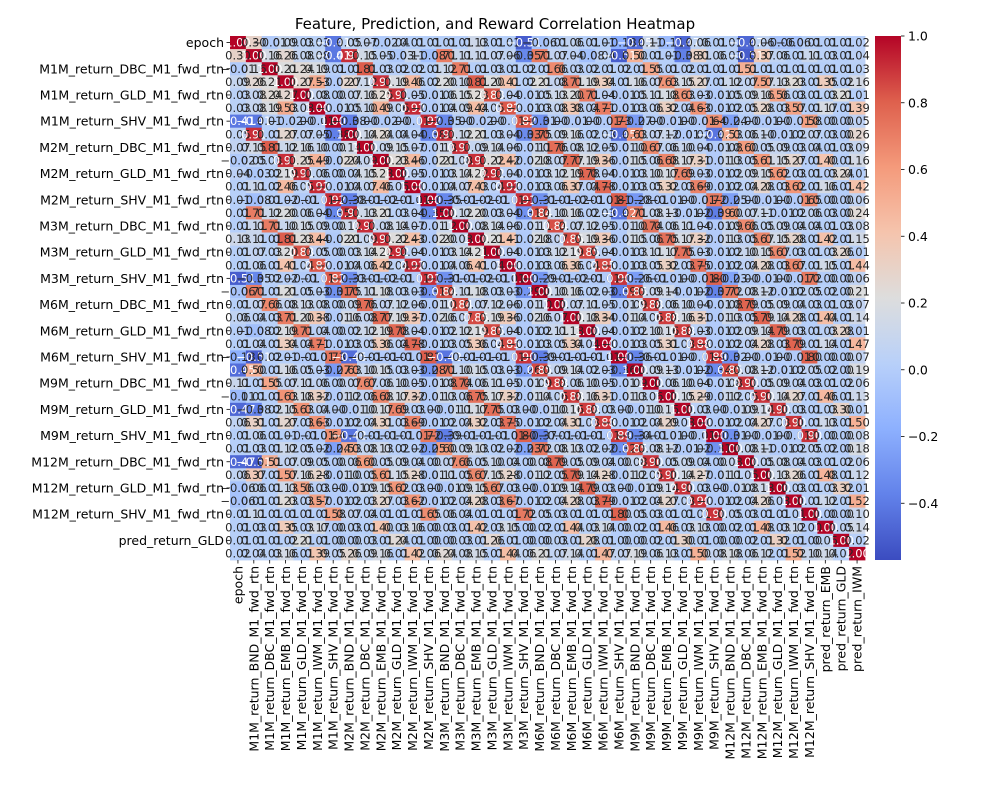 The height and width of the screenshot is (800, 1000). Describe the element at coordinates (906, 294) in the screenshot. I see `colorbar: 1.0 0.8 0.6 0.4 0.2 0.0 −0.2 −0.4` at that location.